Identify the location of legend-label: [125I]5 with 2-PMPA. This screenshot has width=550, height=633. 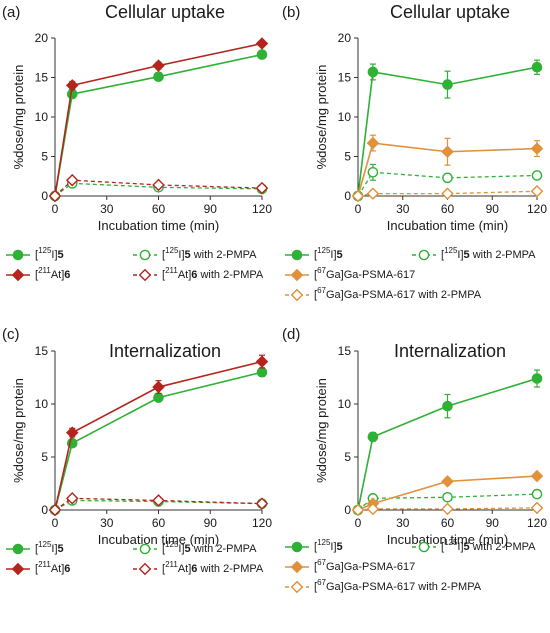
(209, 547).